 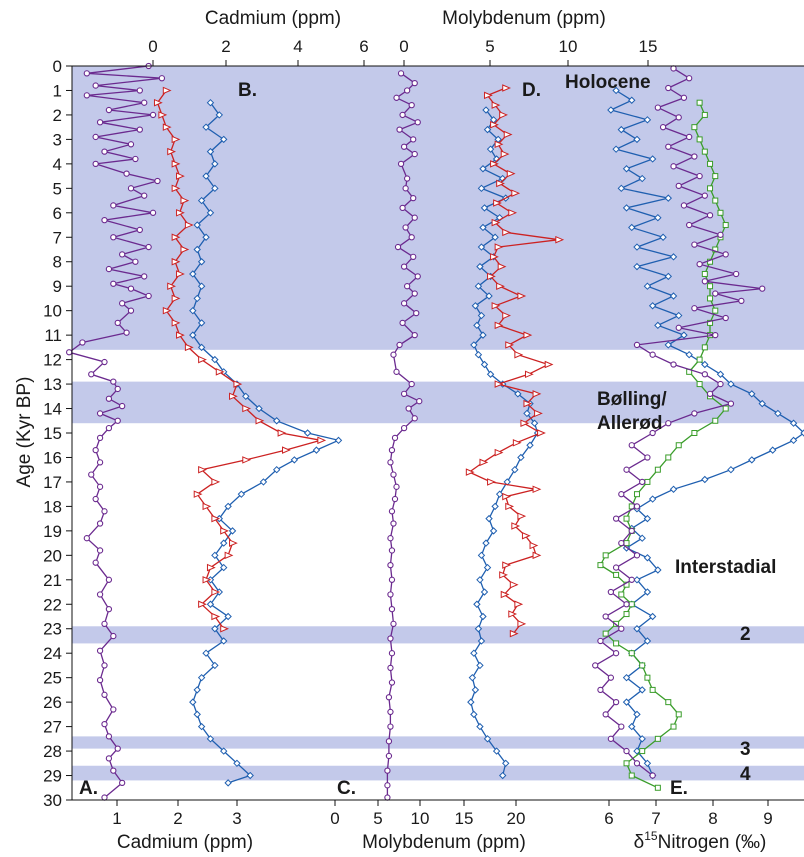 What do you see at coordinates (52, 311) in the screenshot?
I see `y-tick-label: 10` at bounding box center [52, 311].